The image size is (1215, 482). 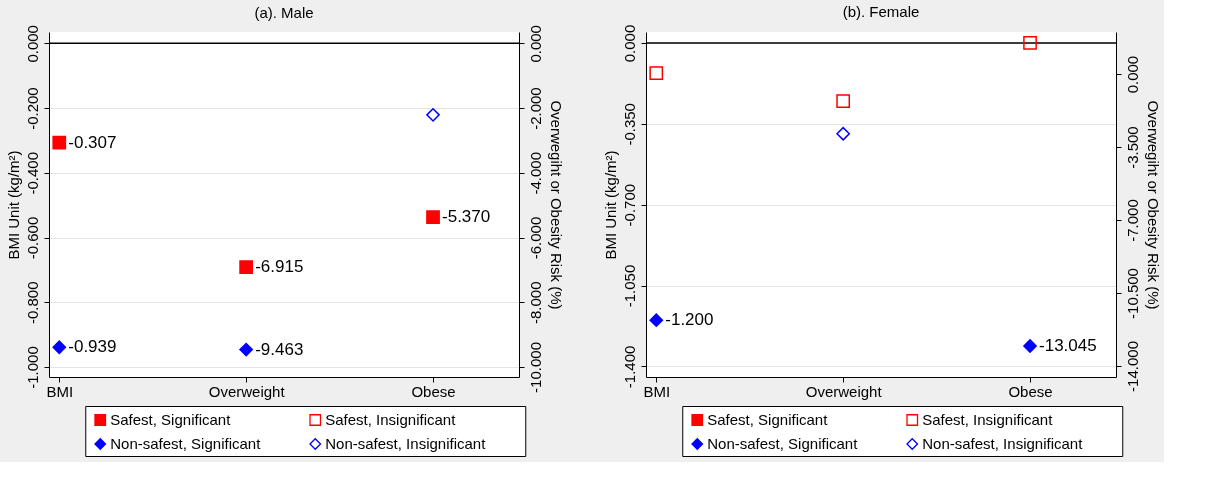 What do you see at coordinates (689, 320) in the screenshot?
I see `data-label: -1.200` at bounding box center [689, 320].